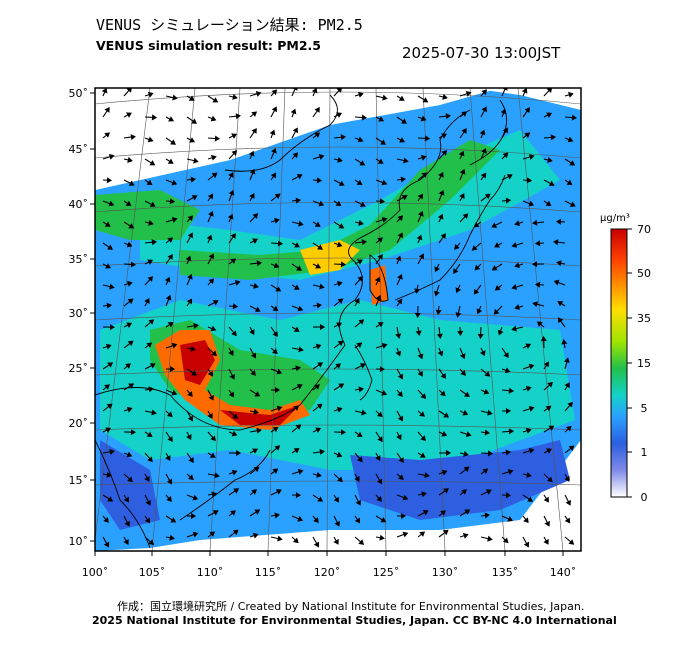 This screenshot has height=649, width=700. Describe the element at coordinates (644, 273) in the screenshot. I see `legend-tick-label: 50` at that location.